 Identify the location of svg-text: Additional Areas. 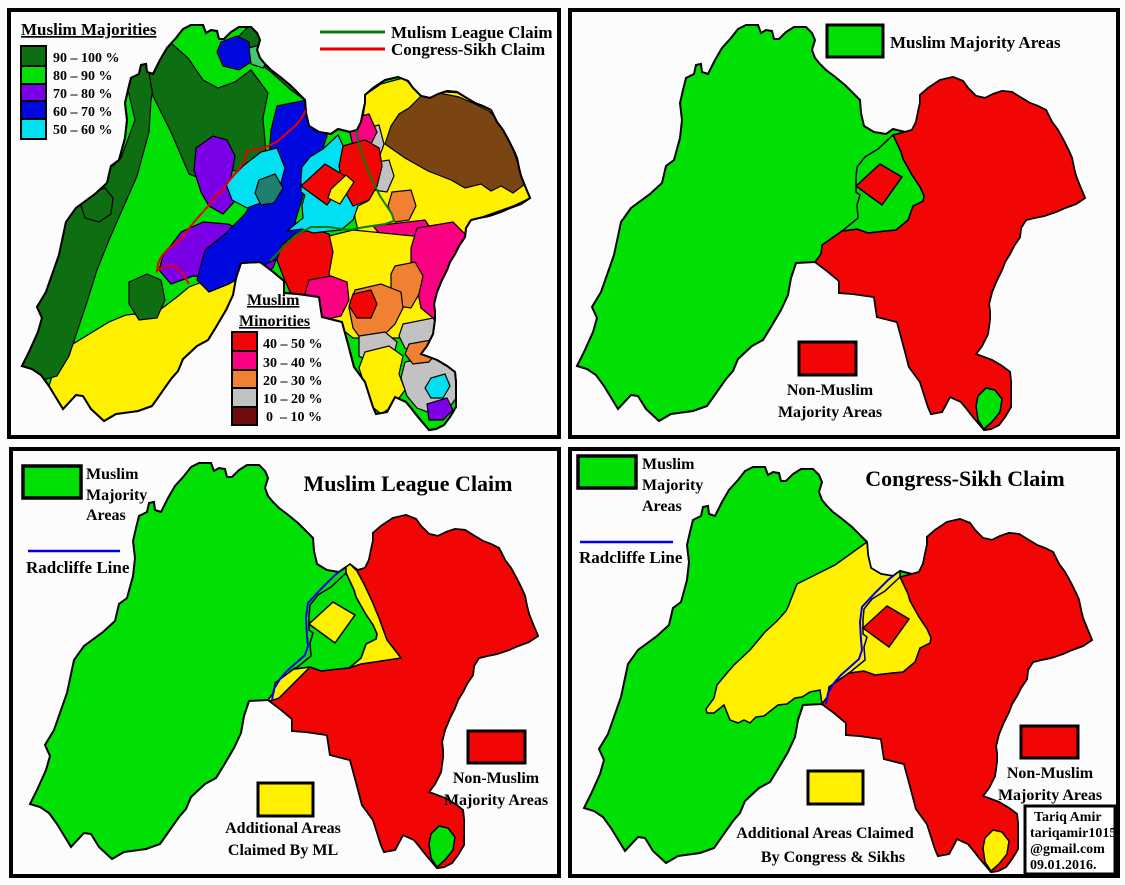
(283, 828).